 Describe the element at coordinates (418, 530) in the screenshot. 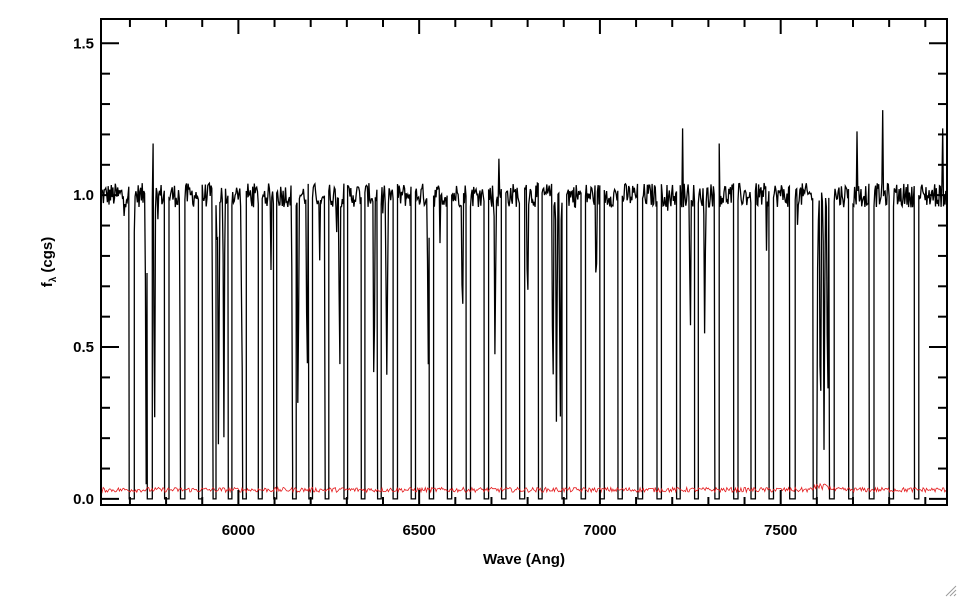

I see `x-tick-label: 6500` at that location.